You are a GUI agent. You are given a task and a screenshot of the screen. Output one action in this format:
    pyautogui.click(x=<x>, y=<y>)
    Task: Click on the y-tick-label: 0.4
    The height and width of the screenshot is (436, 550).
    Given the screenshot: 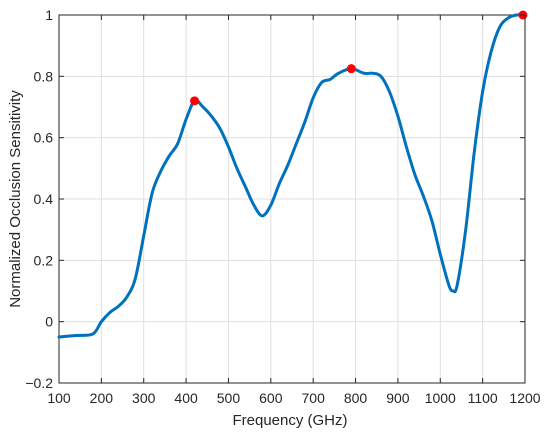 What is the action you would take?
    pyautogui.click(x=44, y=199)
    